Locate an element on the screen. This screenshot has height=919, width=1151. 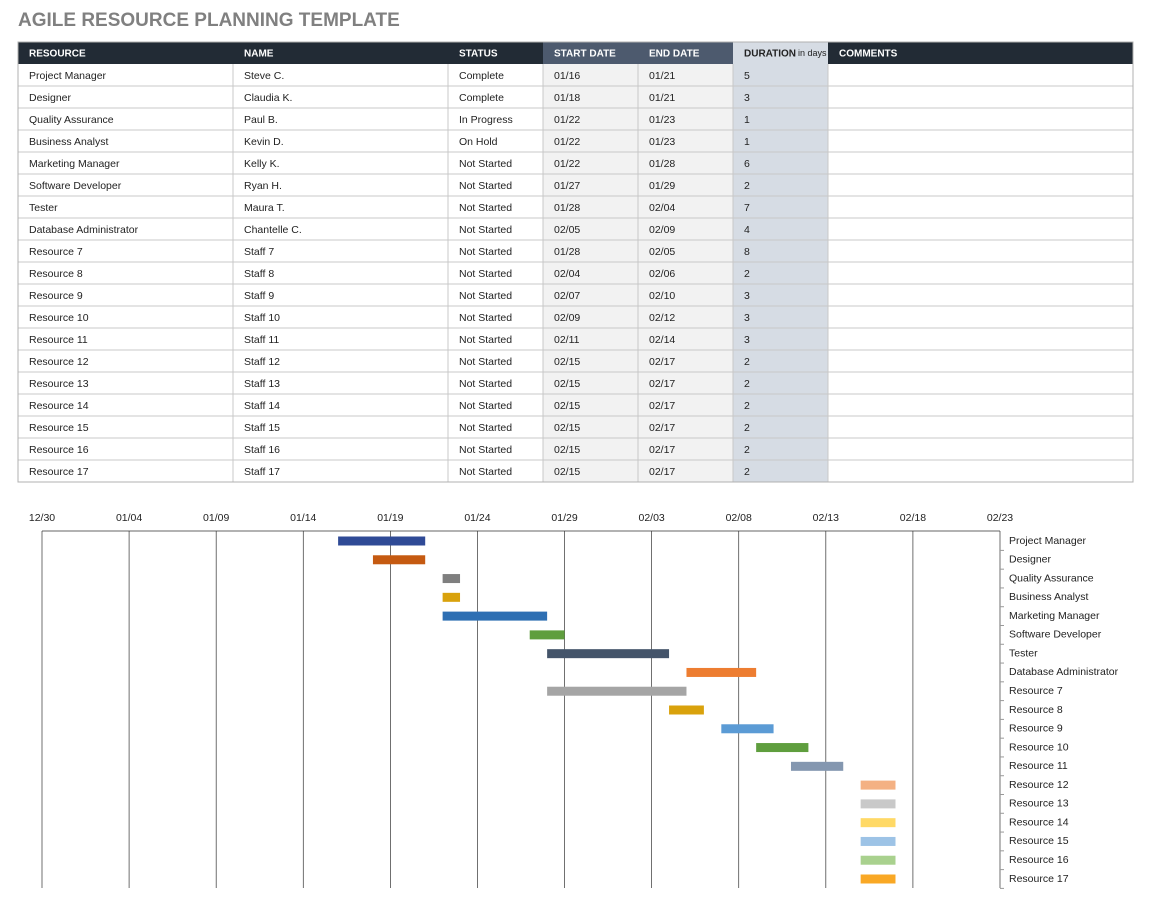
y-label: Resource 7 is located at coordinates (1036, 691).